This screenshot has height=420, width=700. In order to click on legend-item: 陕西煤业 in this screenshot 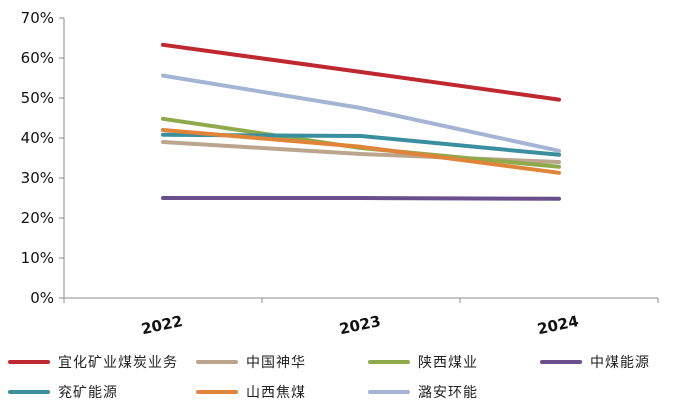, I will do `click(454, 362)`.